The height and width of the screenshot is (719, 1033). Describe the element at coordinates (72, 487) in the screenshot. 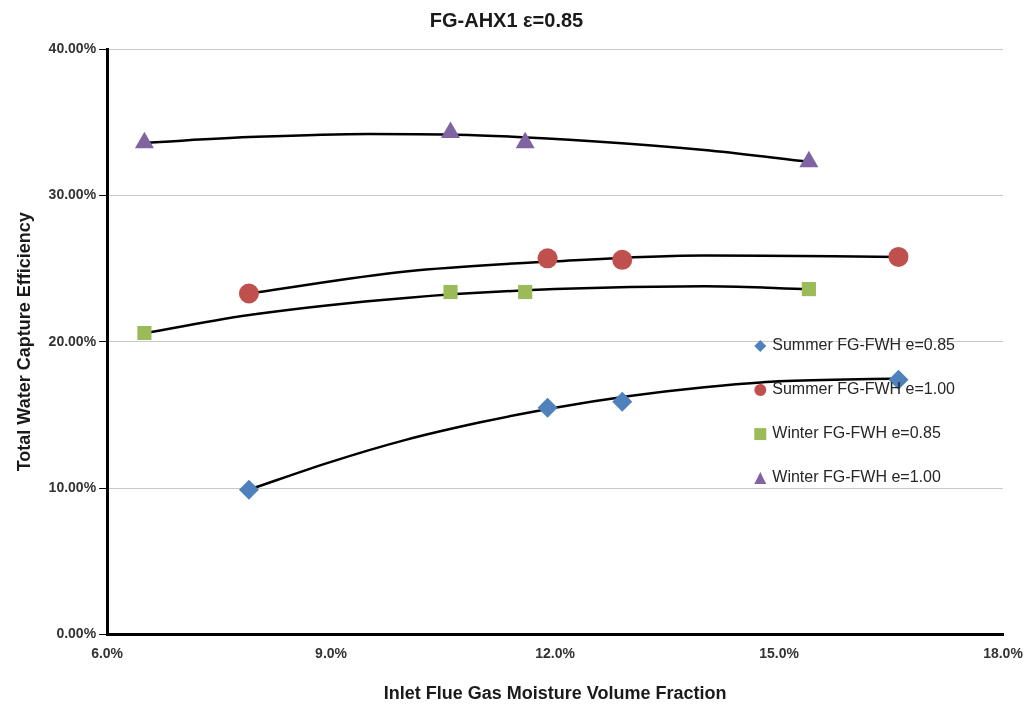

I see `y-tick-label: 10.00%` at that location.